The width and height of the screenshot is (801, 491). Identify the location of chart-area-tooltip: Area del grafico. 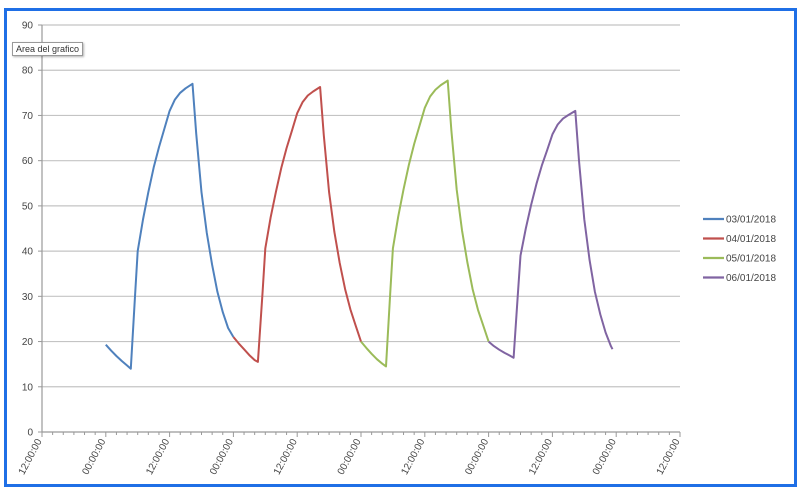
(48, 49).